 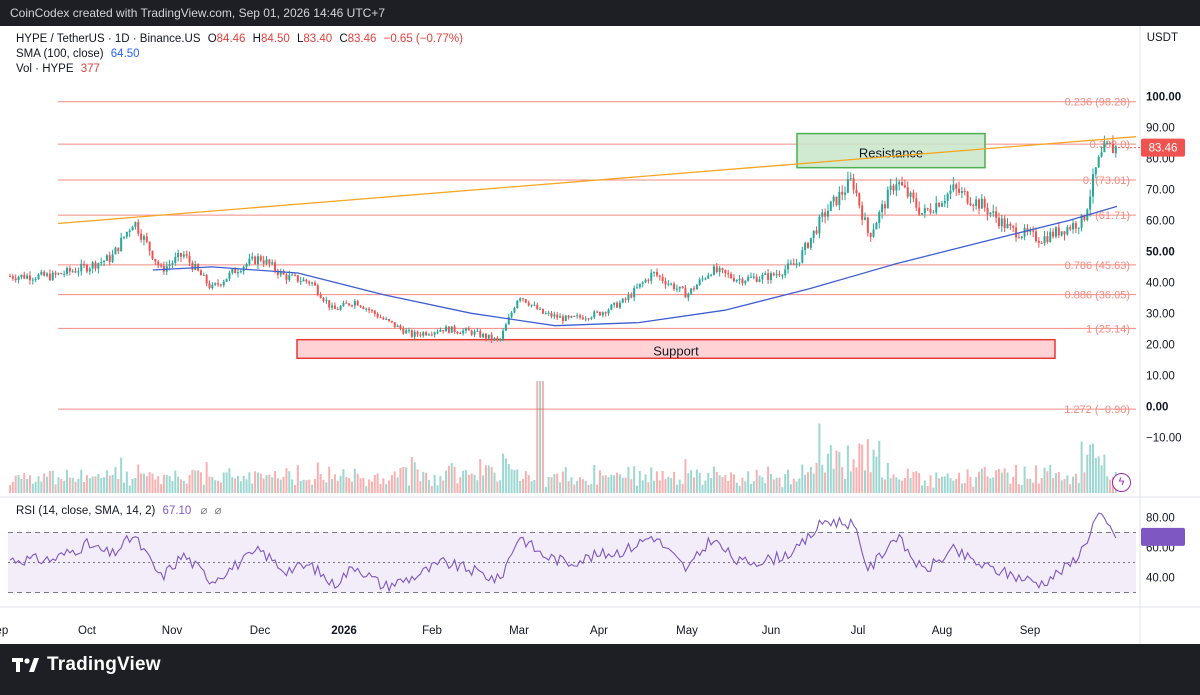 I want to click on open-value: 84.46, so click(x=231, y=39).